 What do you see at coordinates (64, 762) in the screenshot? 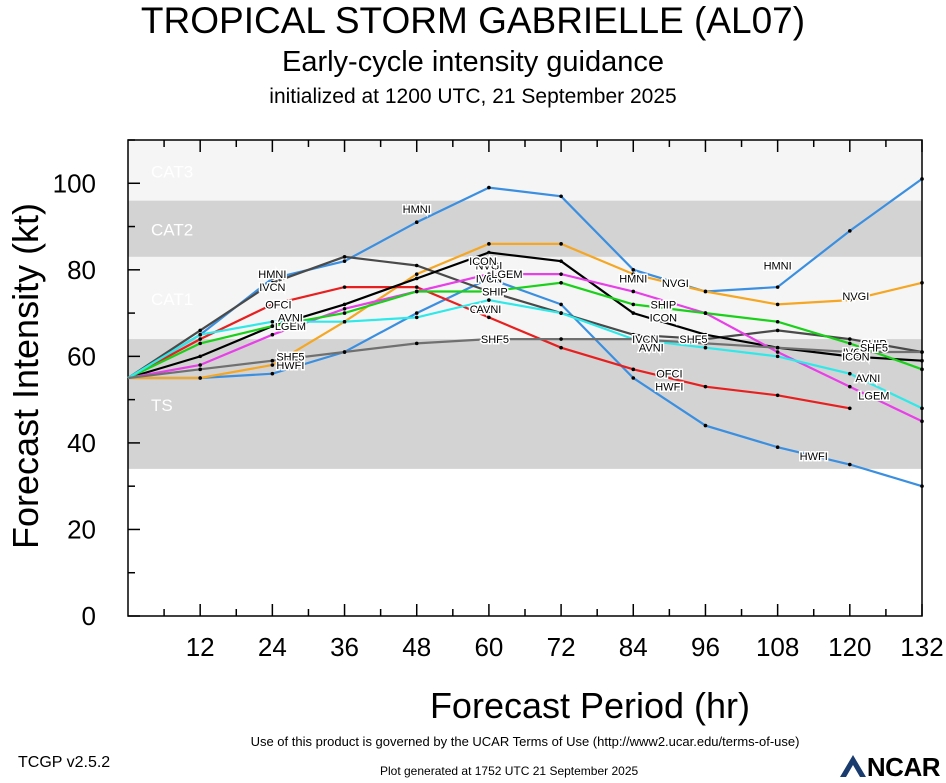
I see `version-label: TCGP v2.5.2` at bounding box center [64, 762].